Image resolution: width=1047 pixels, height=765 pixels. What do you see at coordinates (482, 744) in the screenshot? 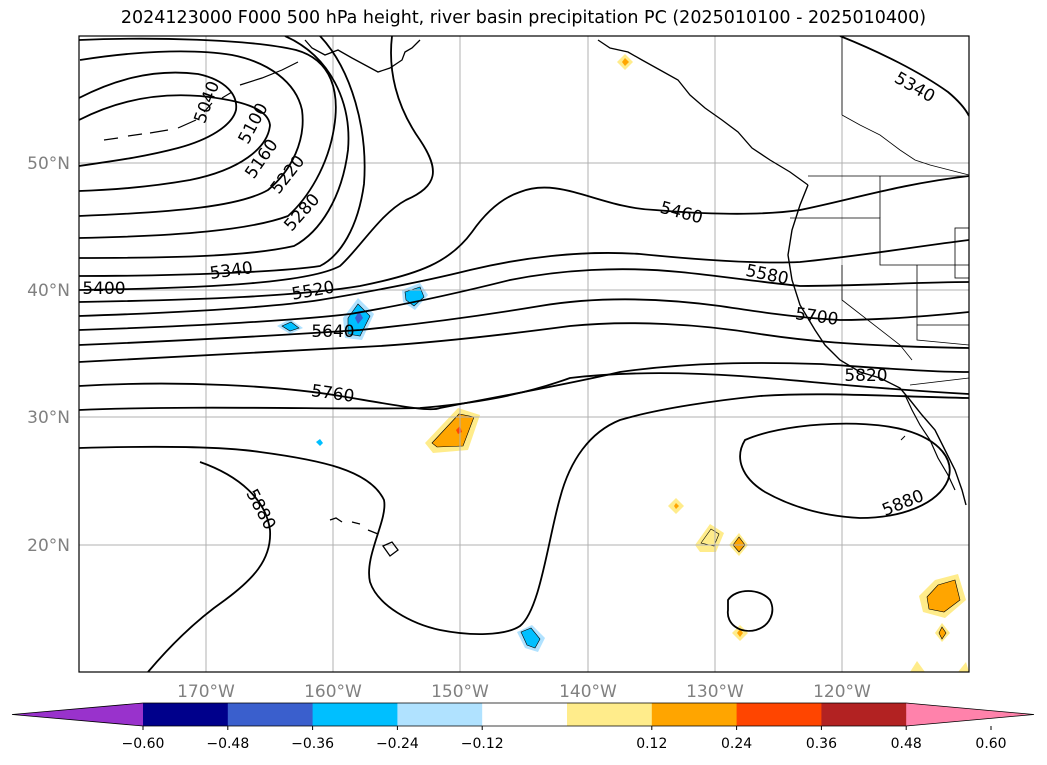
I see `colorbar-tick-label: −0.12` at bounding box center [482, 744].